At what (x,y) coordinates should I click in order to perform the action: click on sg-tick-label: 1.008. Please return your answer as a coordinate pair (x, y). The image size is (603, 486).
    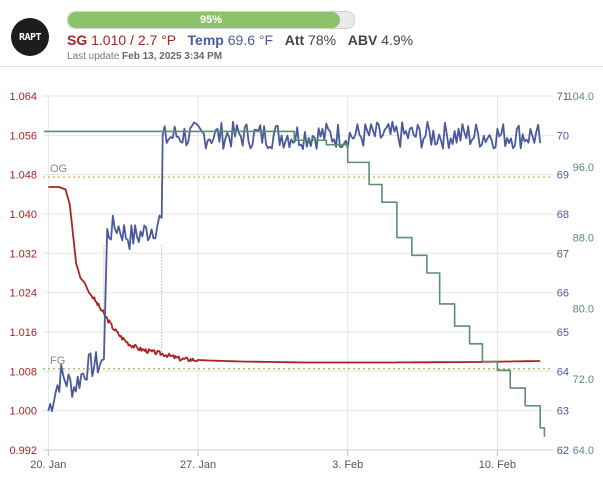
    Looking at the image, I should click on (23, 372).